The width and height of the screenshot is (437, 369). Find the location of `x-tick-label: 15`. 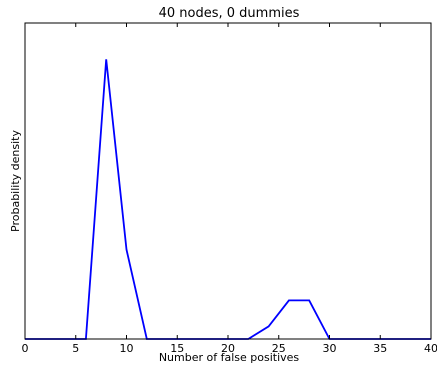

x-tick-label: 15 is located at coordinates (177, 348).